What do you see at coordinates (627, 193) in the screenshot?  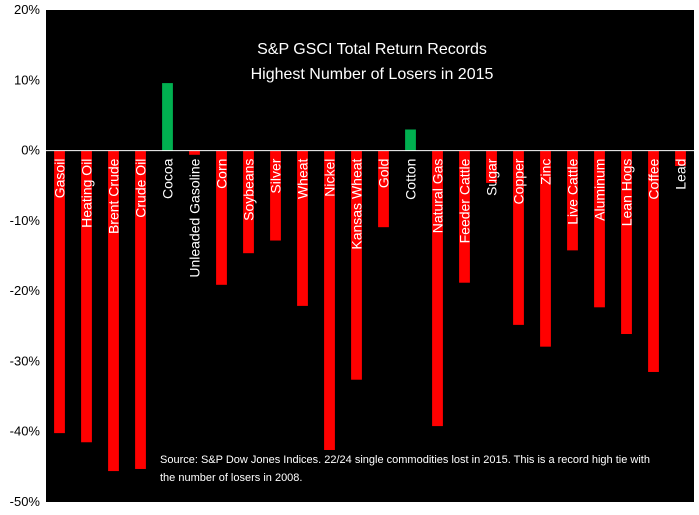 I see `category-label: Lean Hogs` at bounding box center [627, 193].